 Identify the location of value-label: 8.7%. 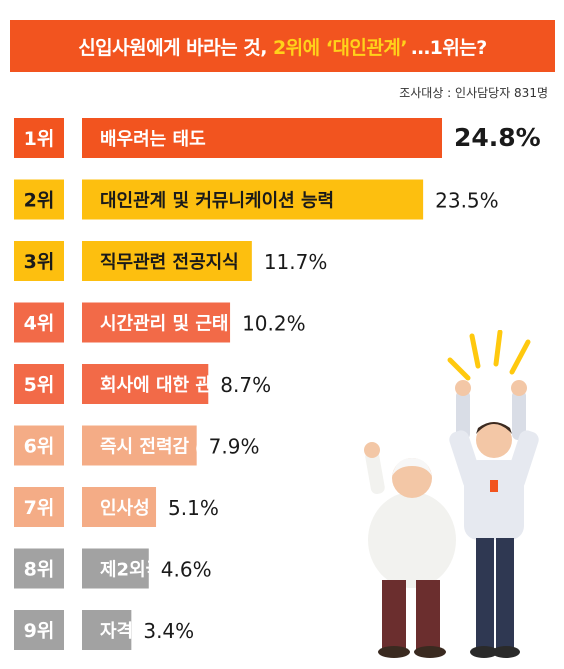
(245, 385).